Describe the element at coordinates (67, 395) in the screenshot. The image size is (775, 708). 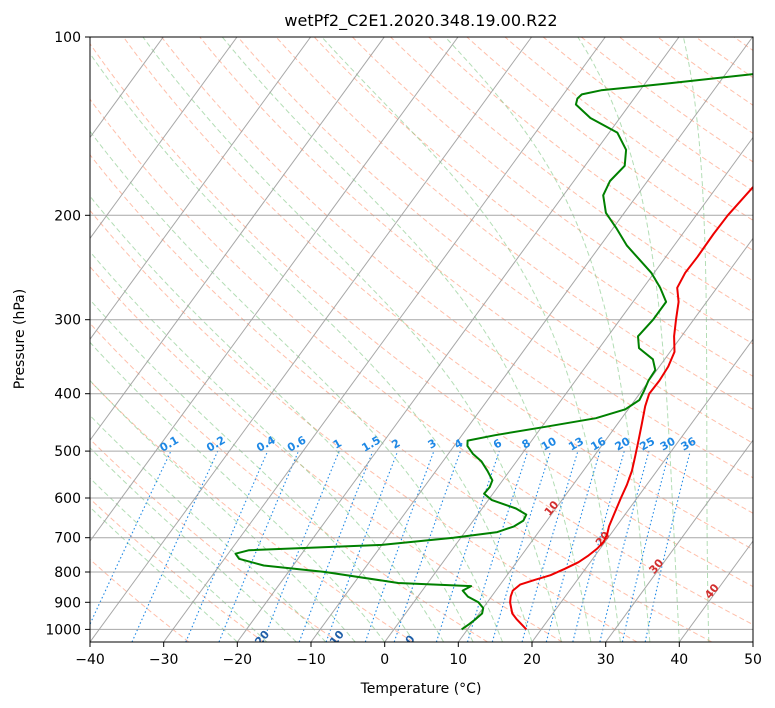
I see `y-tick-label: 400` at that location.